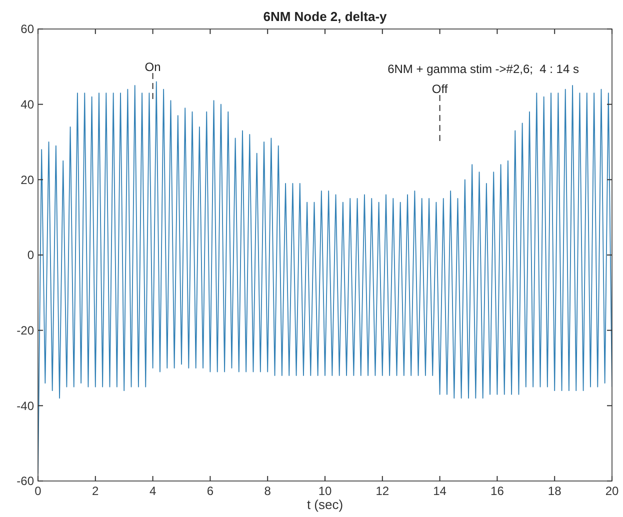  Describe the element at coordinates (25, 481) in the screenshot. I see `y-tick-label: -60` at that location.